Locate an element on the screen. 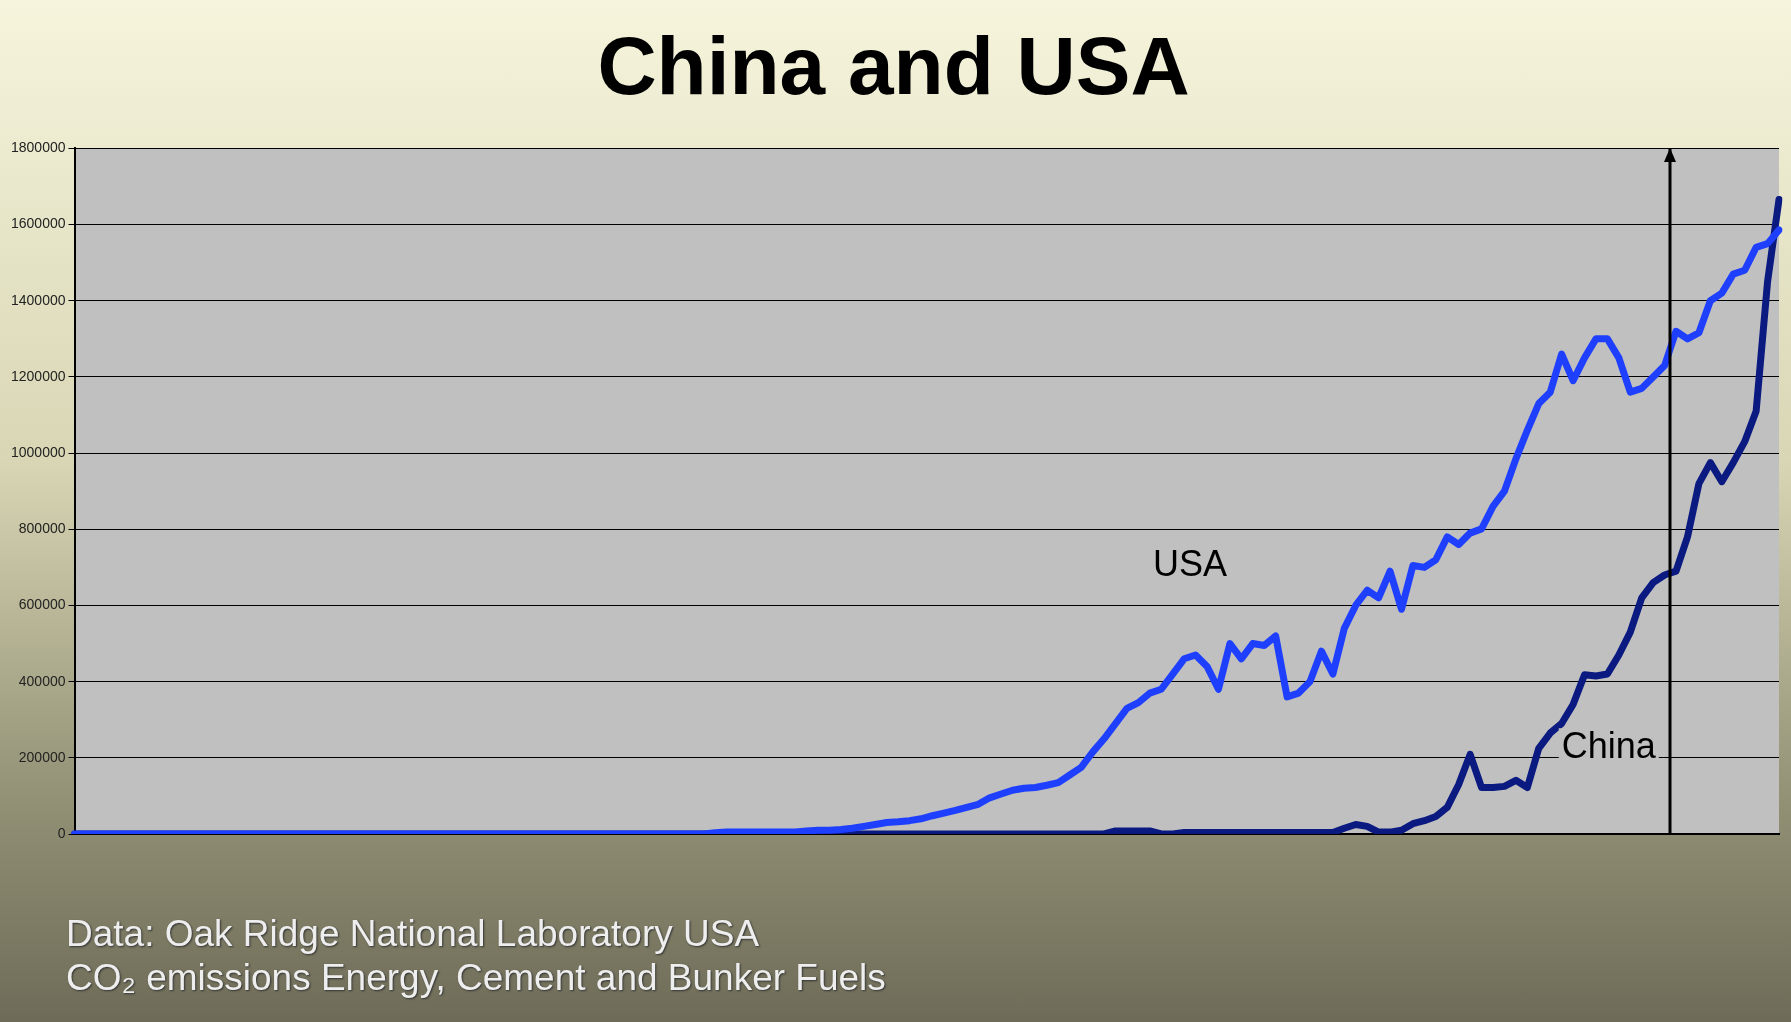 This screenshot has height=1022, width=1791. y-tick-label: 1800000 is located at coordinates (38, 147).